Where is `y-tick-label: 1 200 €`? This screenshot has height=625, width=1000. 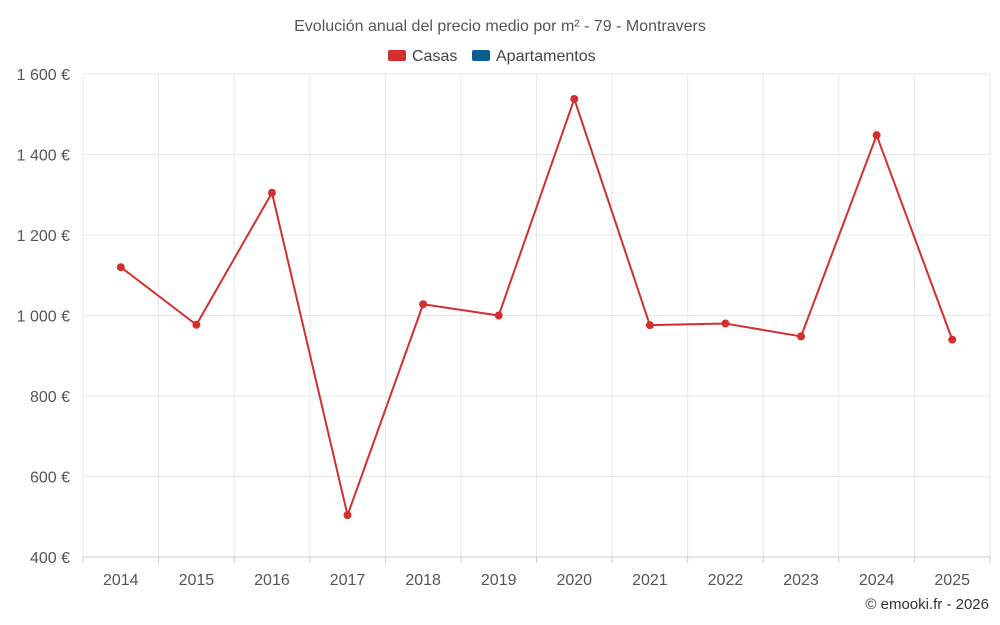
y-tick-label: 1 200 € is located at coordinates (43, 236).